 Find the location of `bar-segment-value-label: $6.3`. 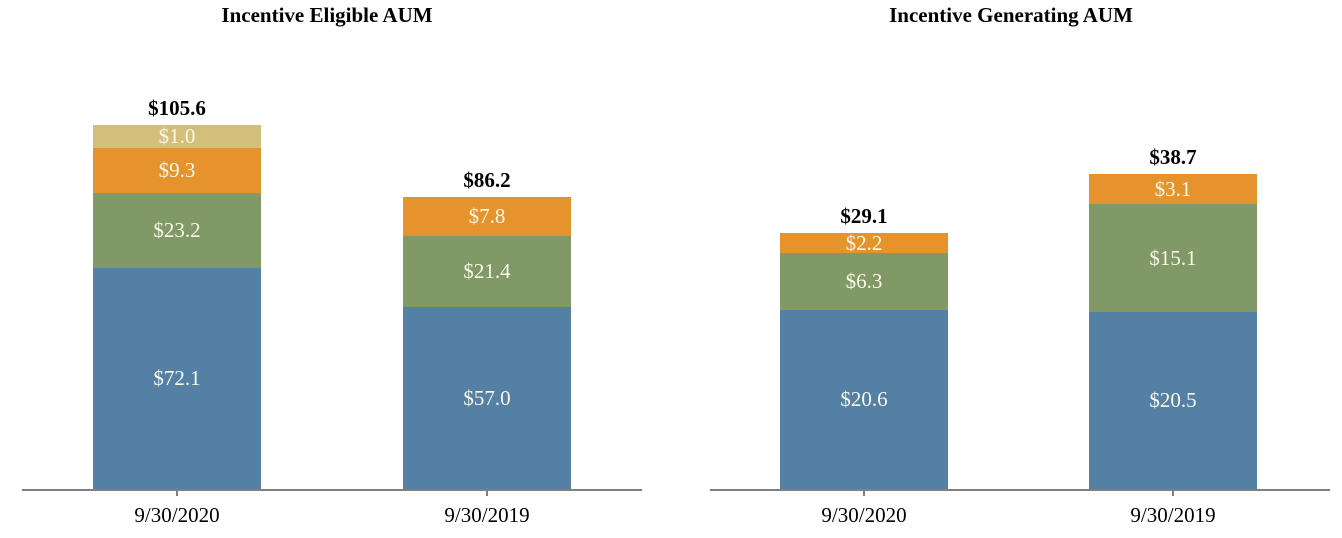

bar-segment-value-label: $6.3 is located at coordinates (864, 281).